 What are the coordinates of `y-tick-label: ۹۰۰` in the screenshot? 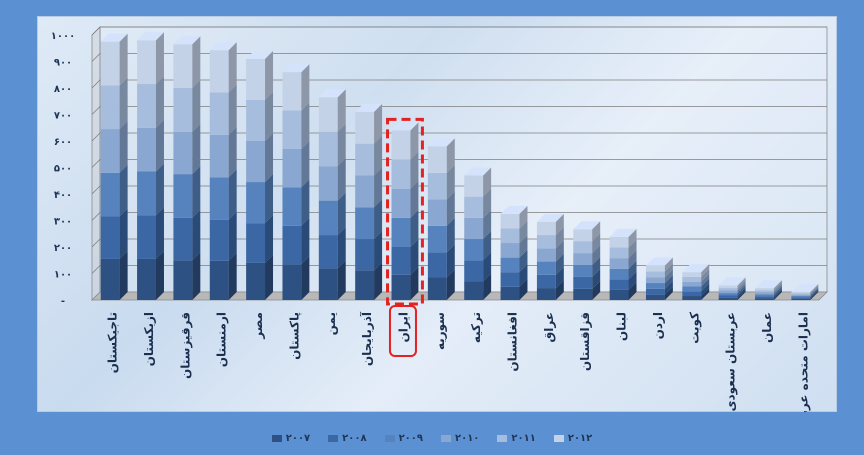 It's located at (63, 63).